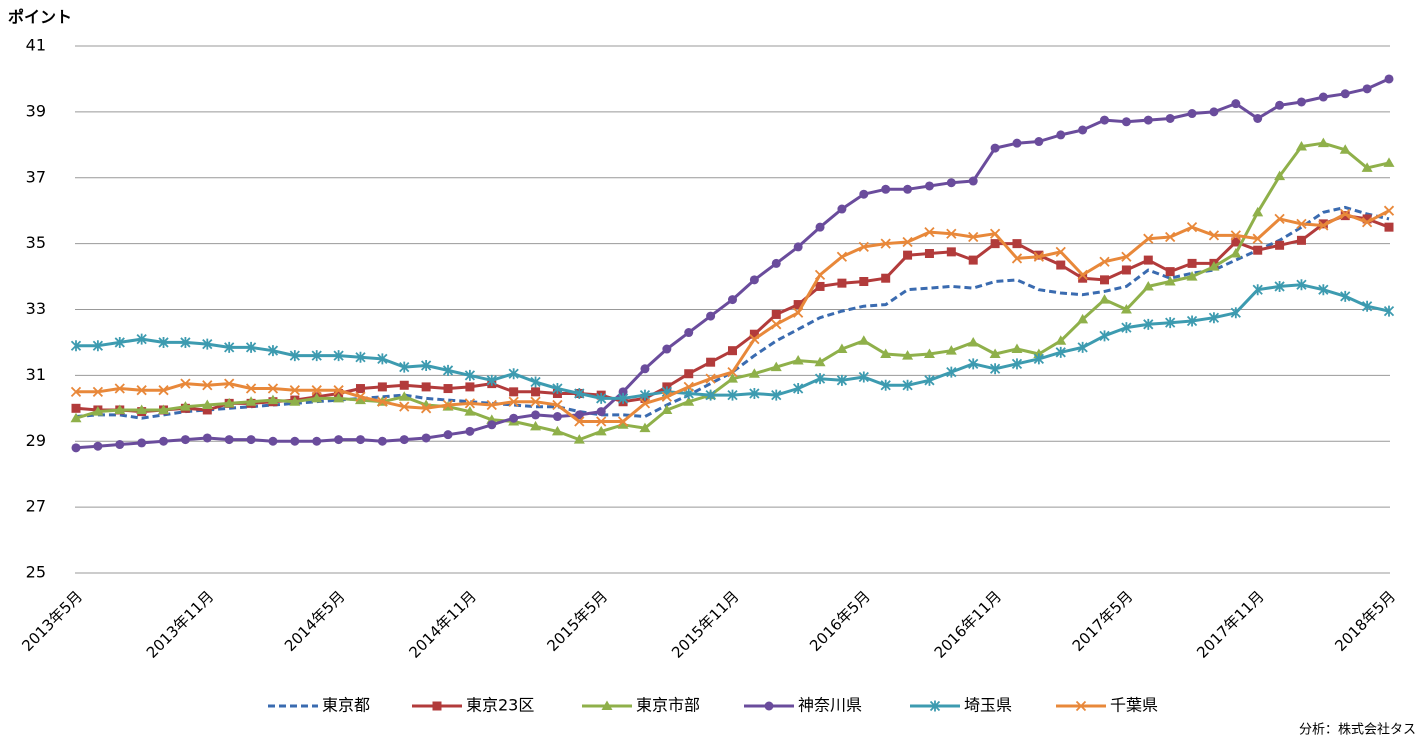 The image size is (1424, 746). I want to click on y-tick-label: 35, so click(36, 242).